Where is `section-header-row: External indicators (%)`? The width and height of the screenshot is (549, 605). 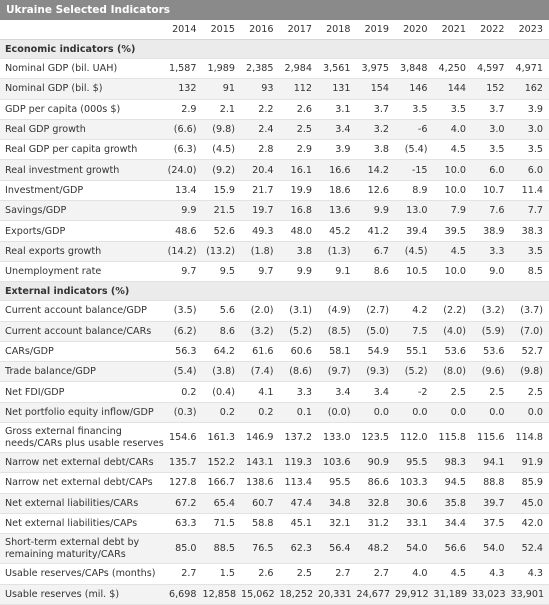
section-header-row: External indicators (%) is located at coordinates (274, 291).